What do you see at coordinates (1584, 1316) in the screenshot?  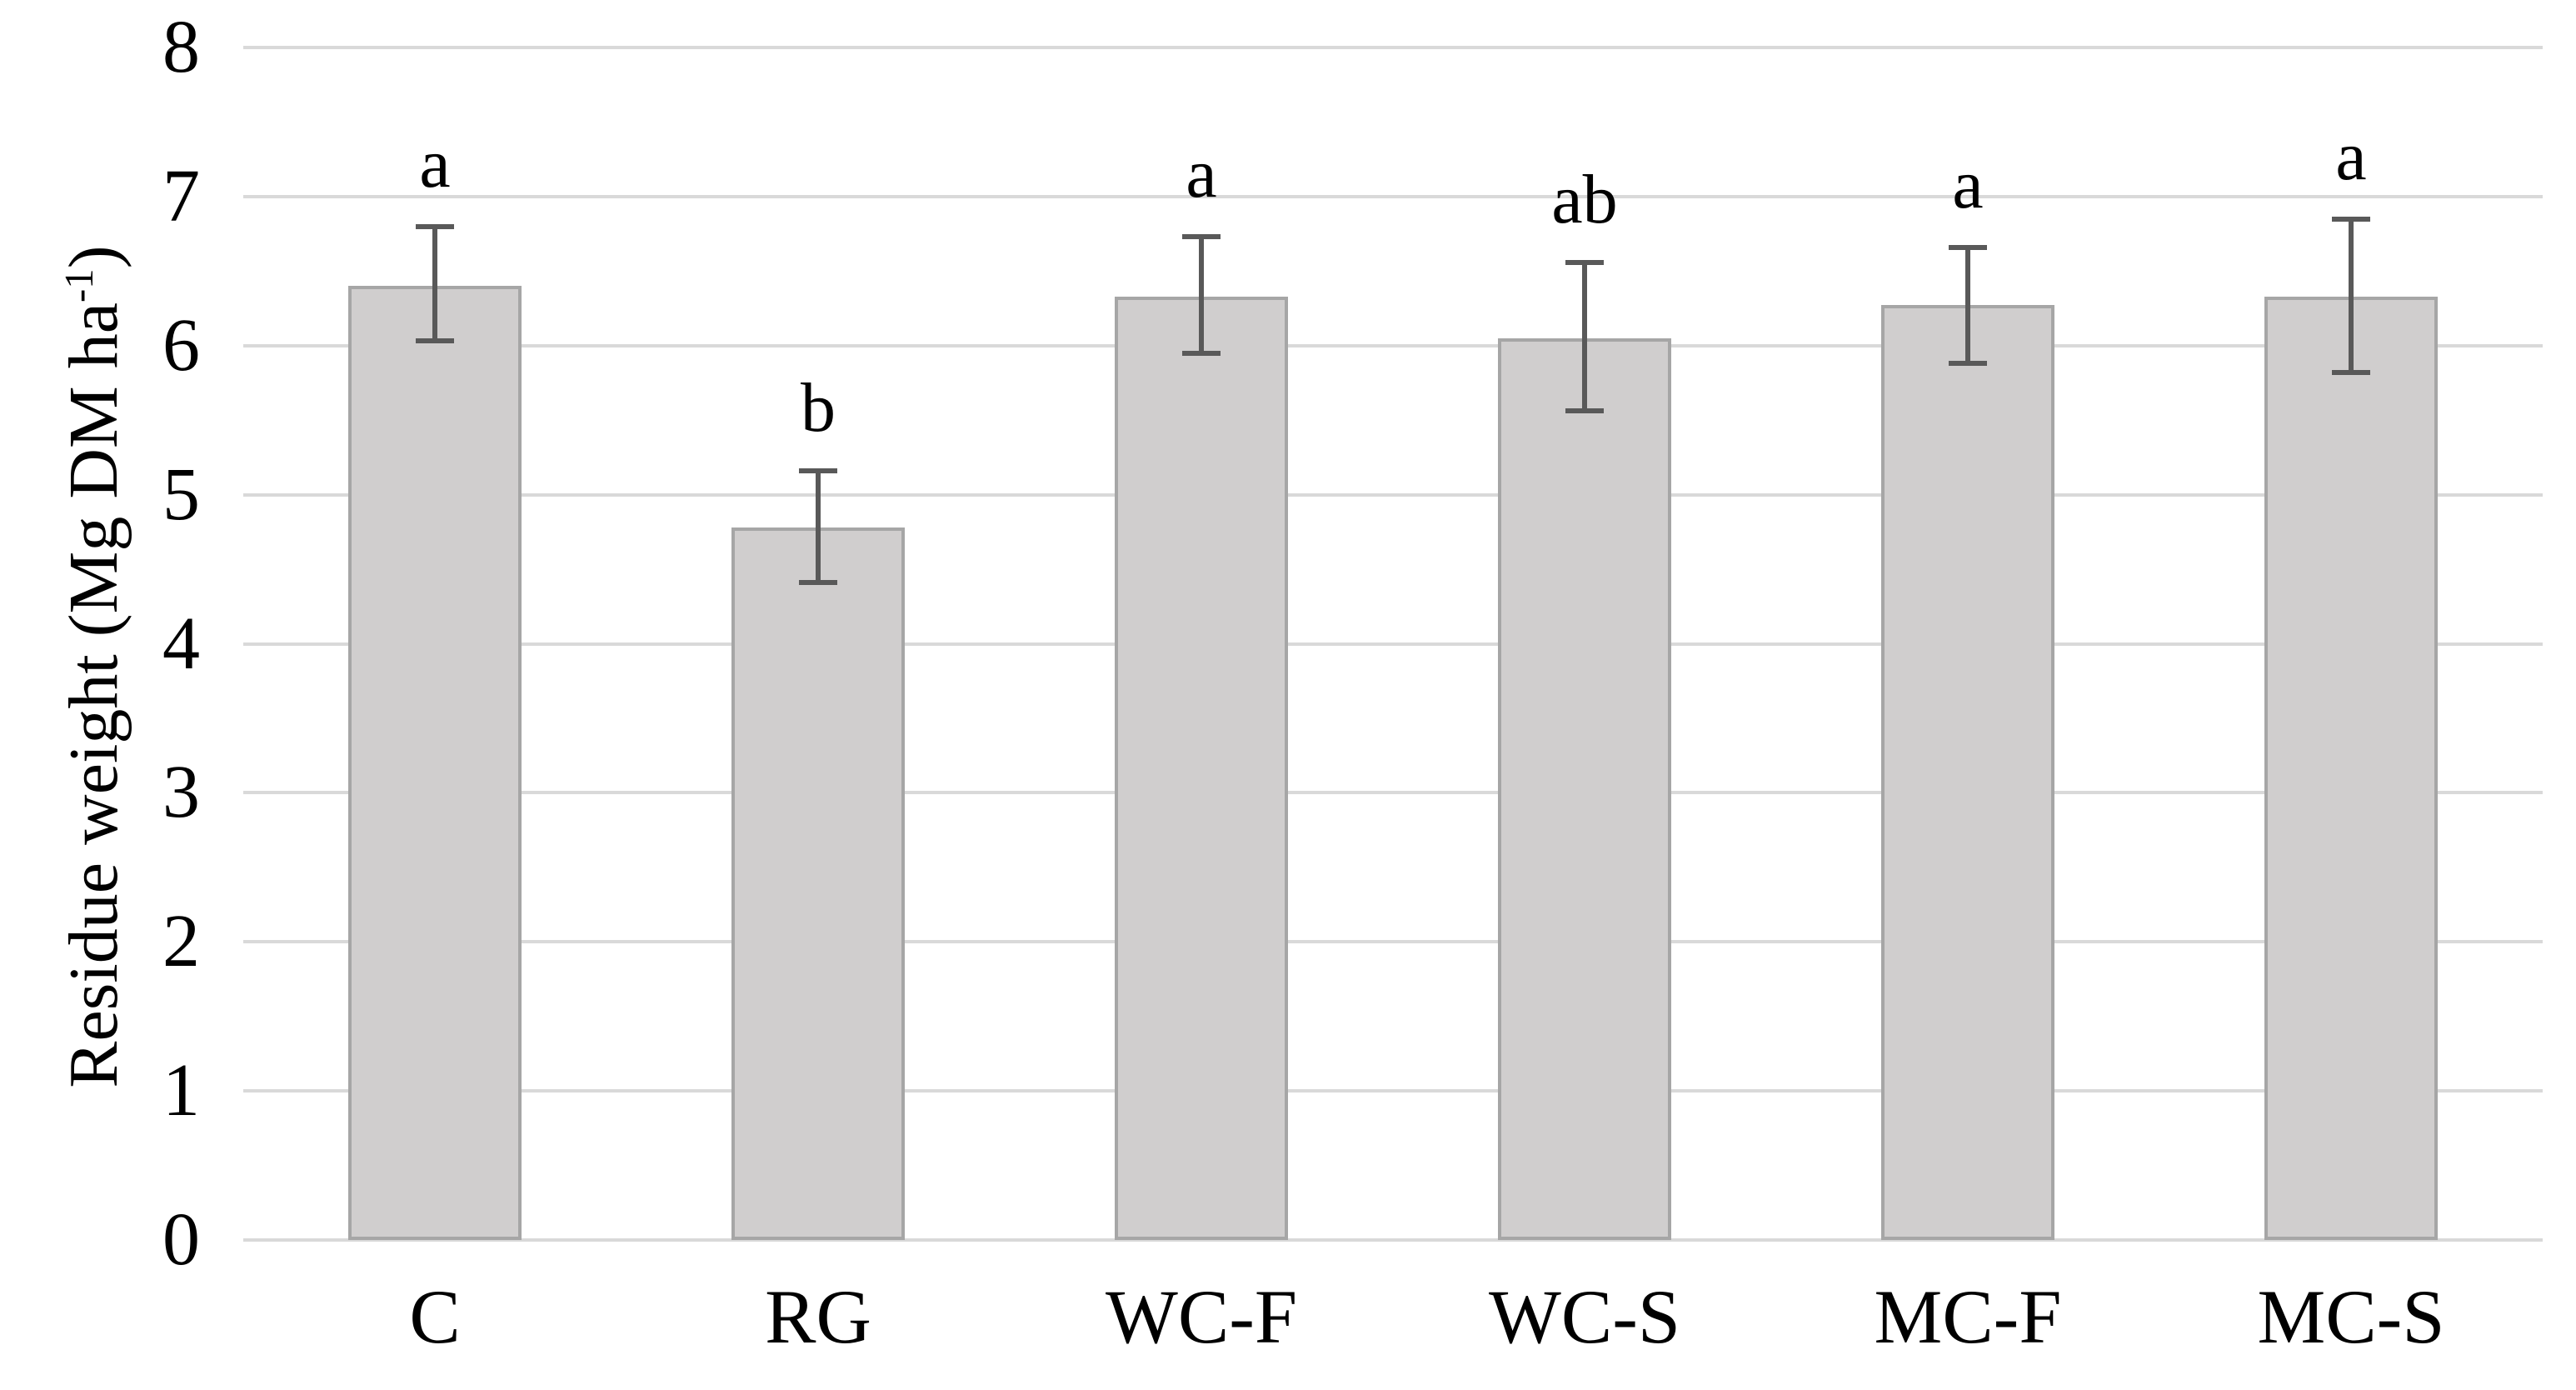 I see `x-category-label: WC-S` at bounding box center [1584, 1316].